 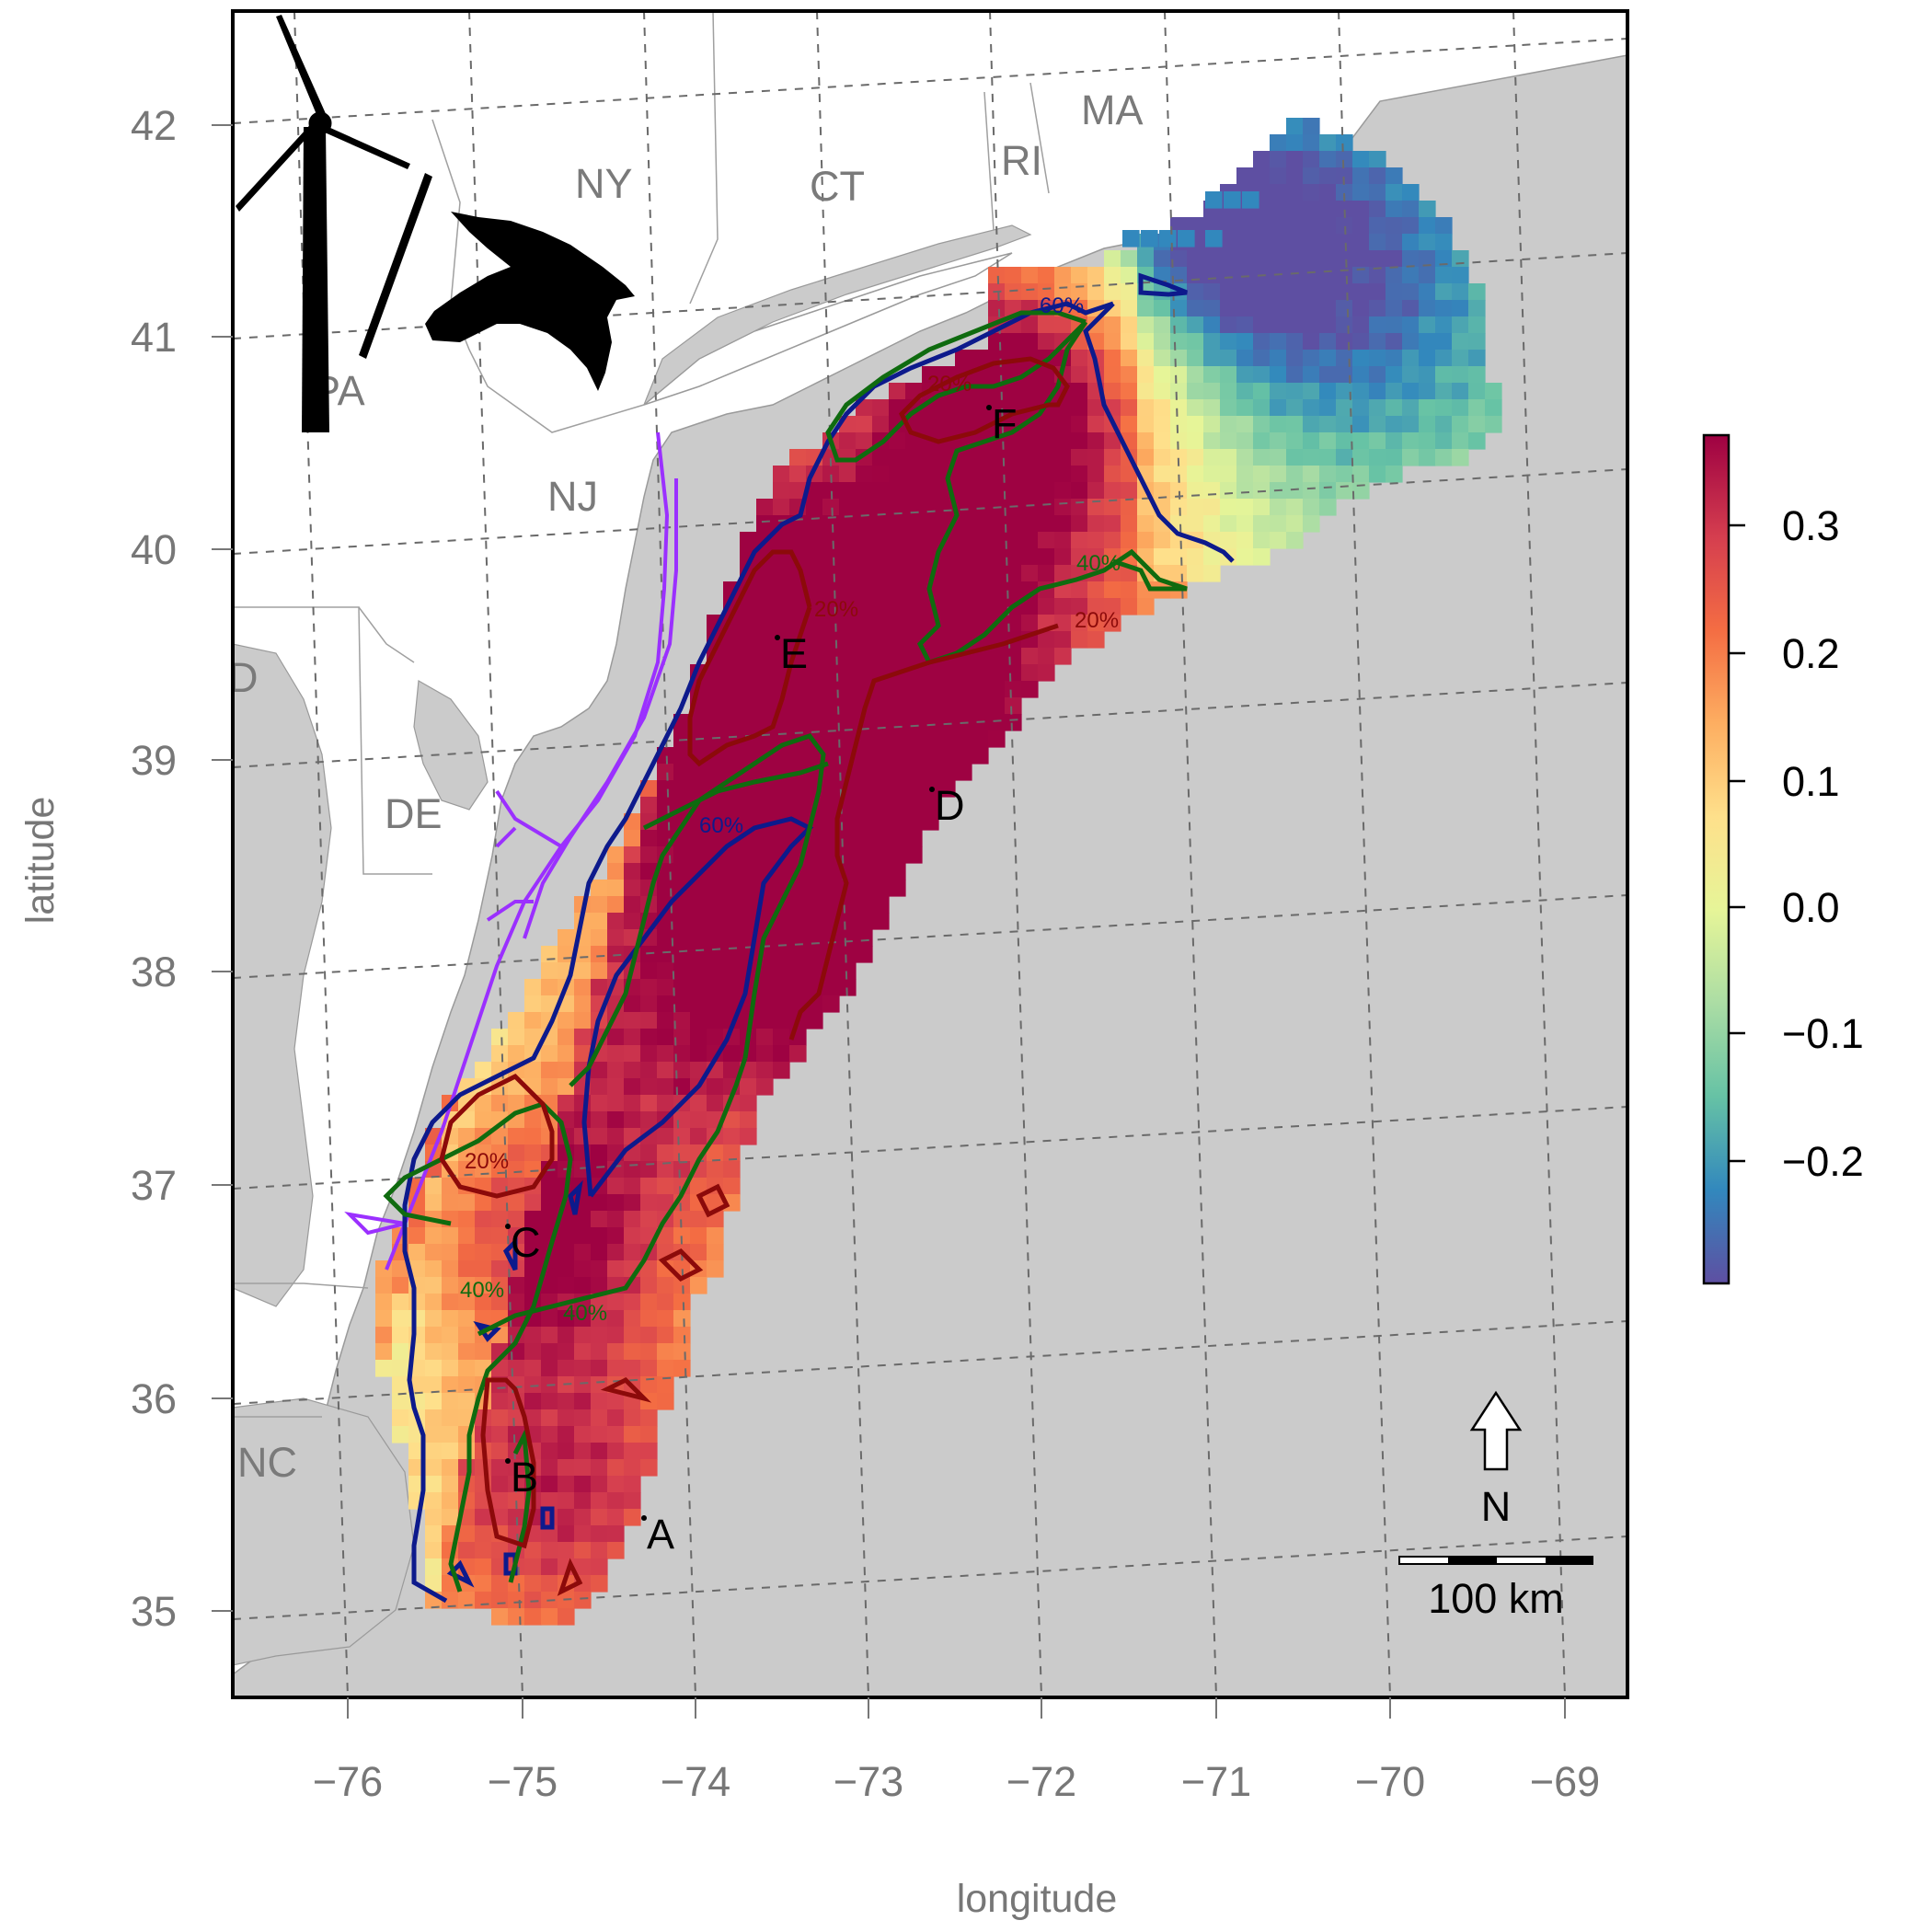 What do you see at coordinates (836, 609) in the screenshot?
I see `contour-label-20: 20%` at bounding box center [836, 609].